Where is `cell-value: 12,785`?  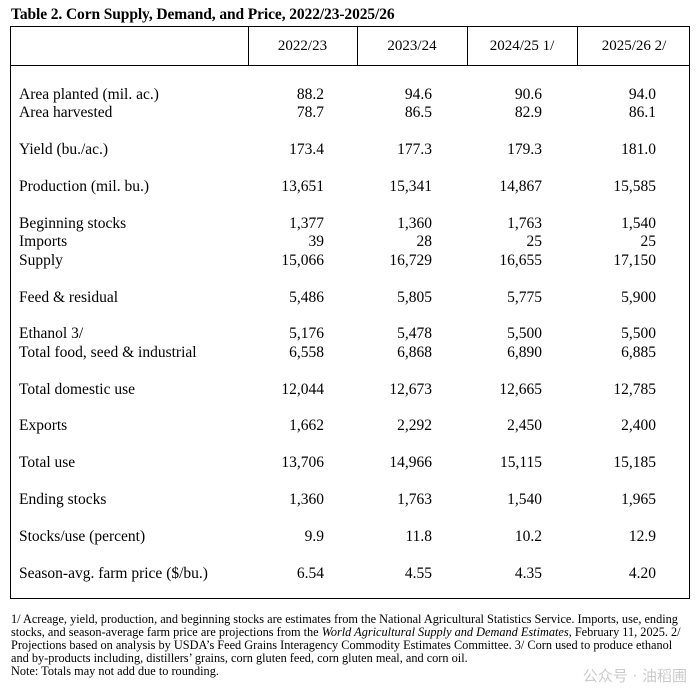
cell-value: 12,785 is located at coordinates (634, 389).